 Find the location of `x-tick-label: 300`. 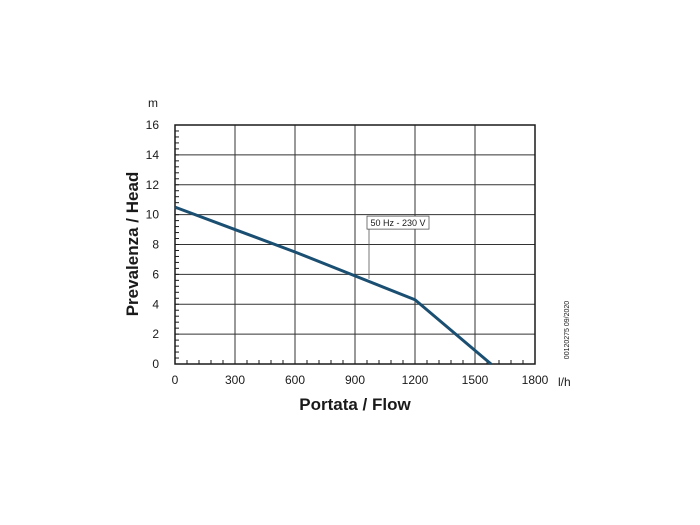

x-tick-label: 300 is located at coordinates (235, 380).